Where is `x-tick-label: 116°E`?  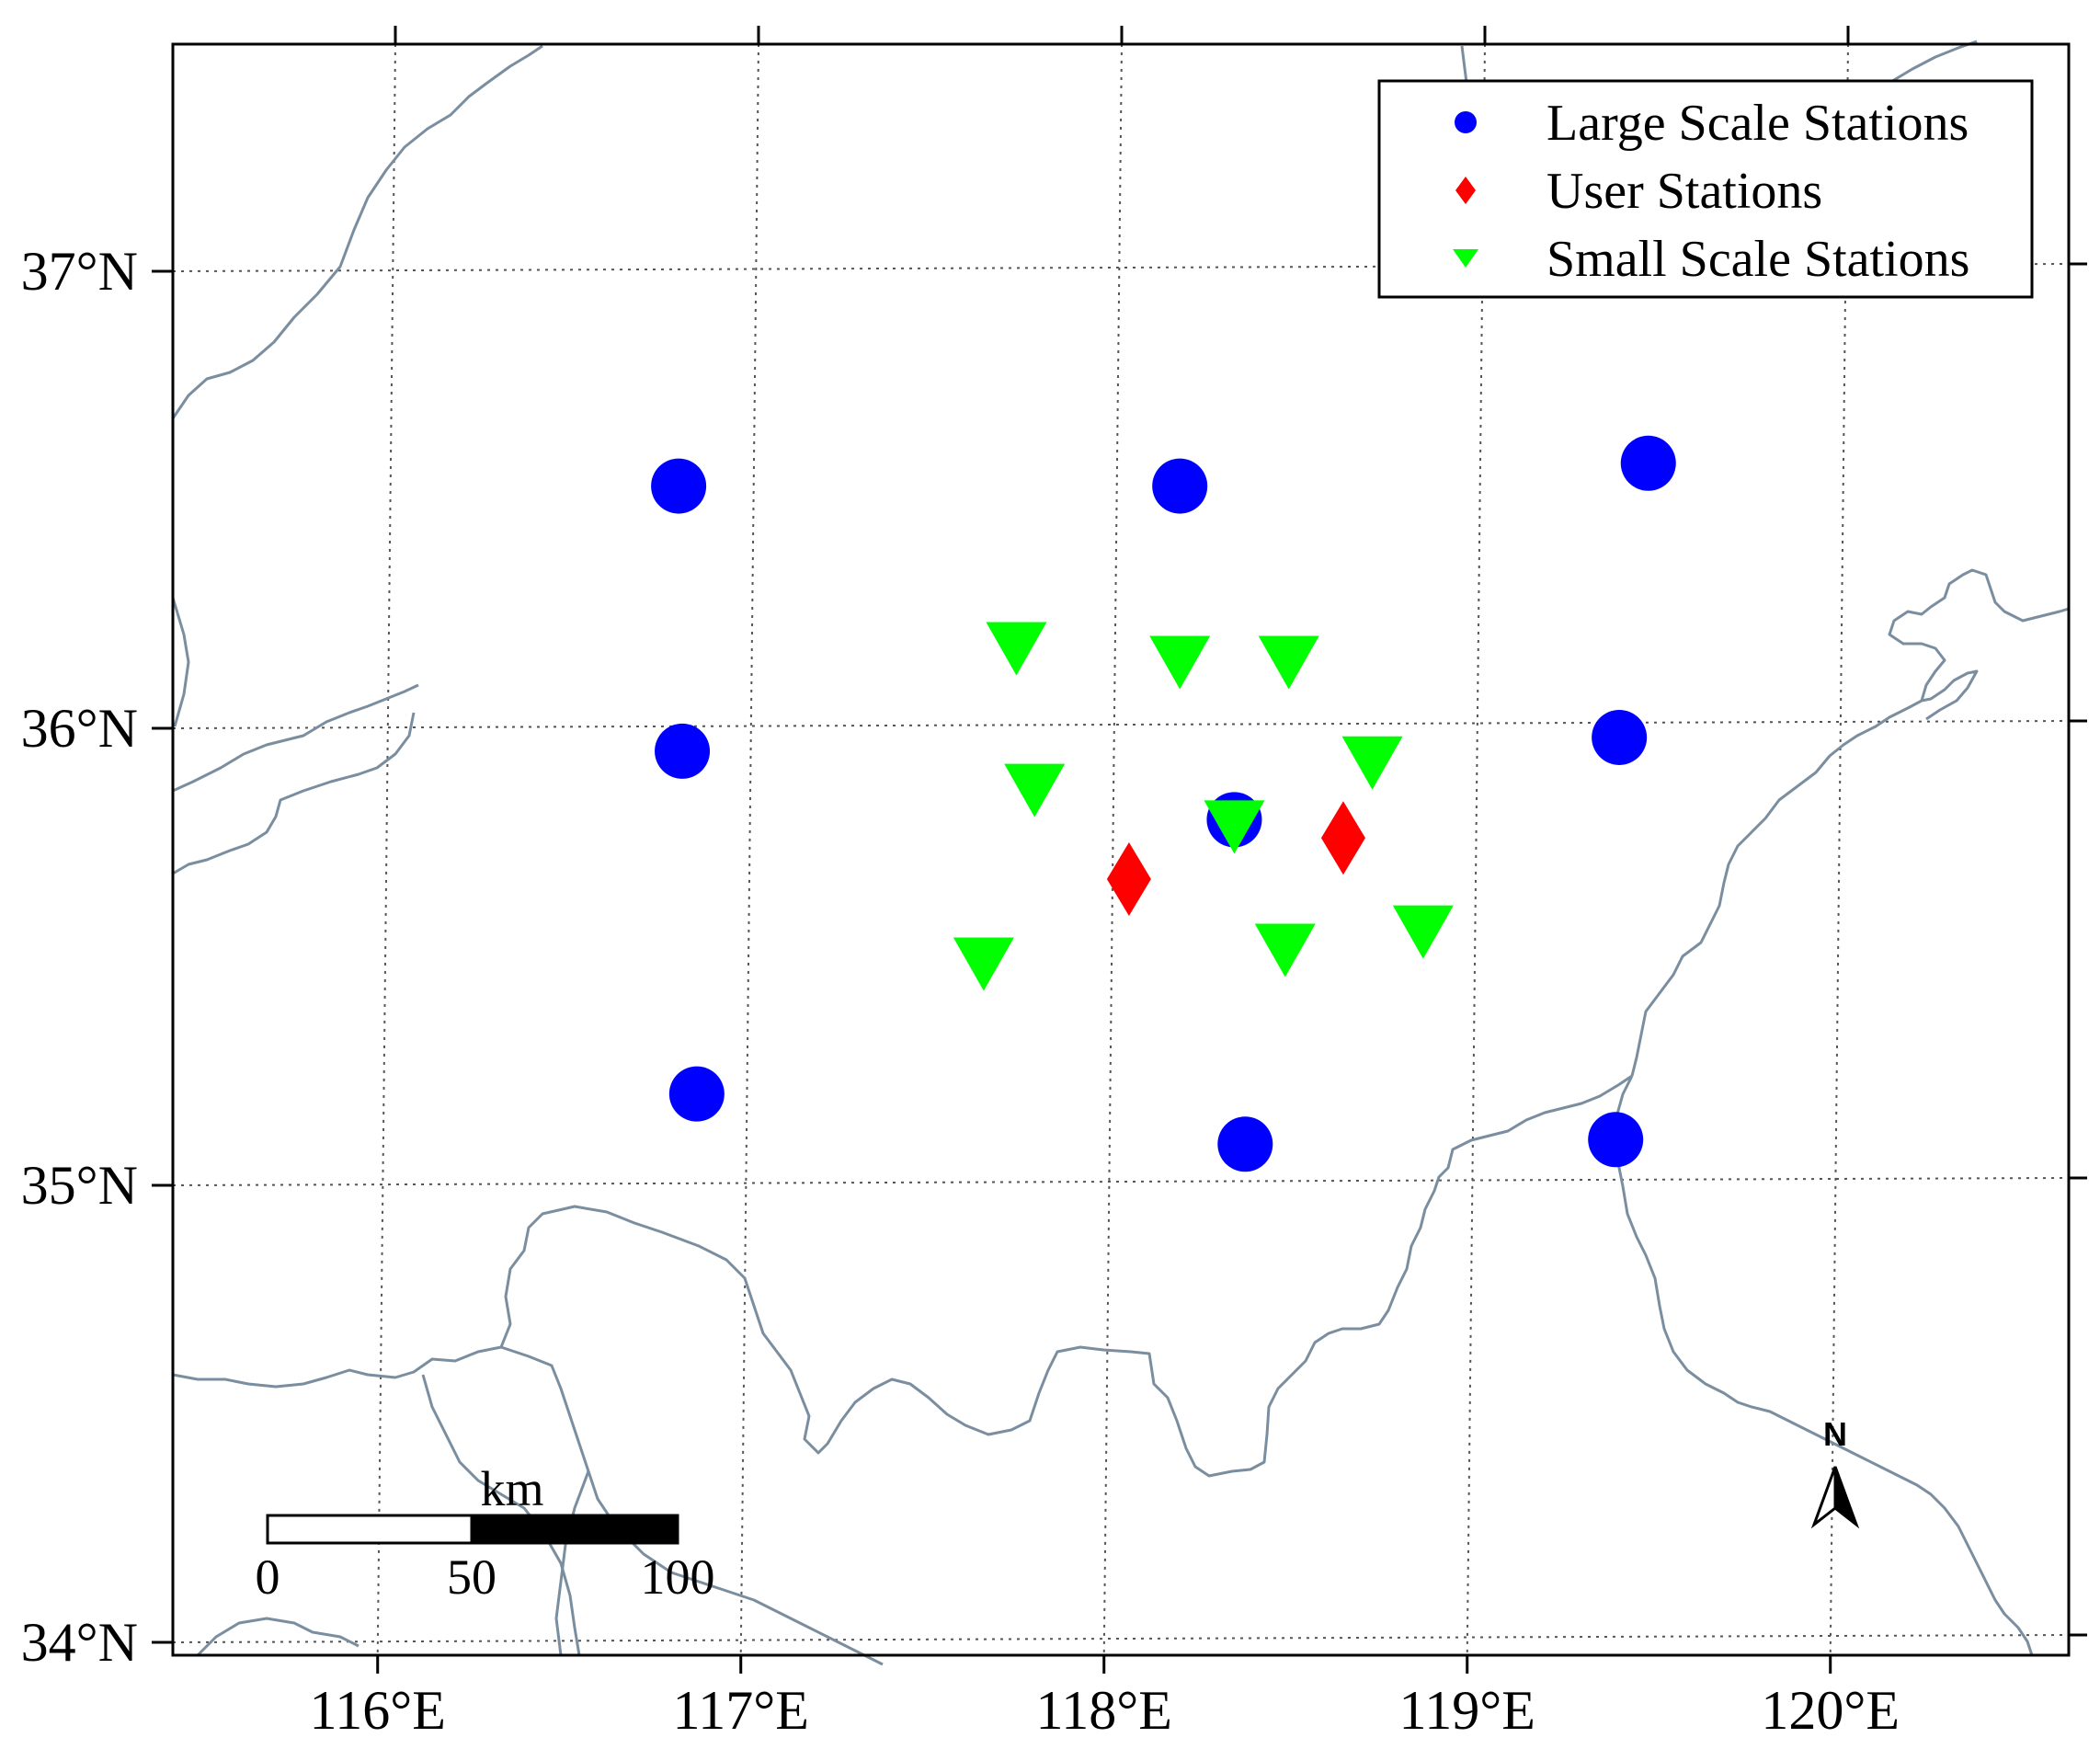
x-tick-label: 116°E is located at coordinates (378, 1710).